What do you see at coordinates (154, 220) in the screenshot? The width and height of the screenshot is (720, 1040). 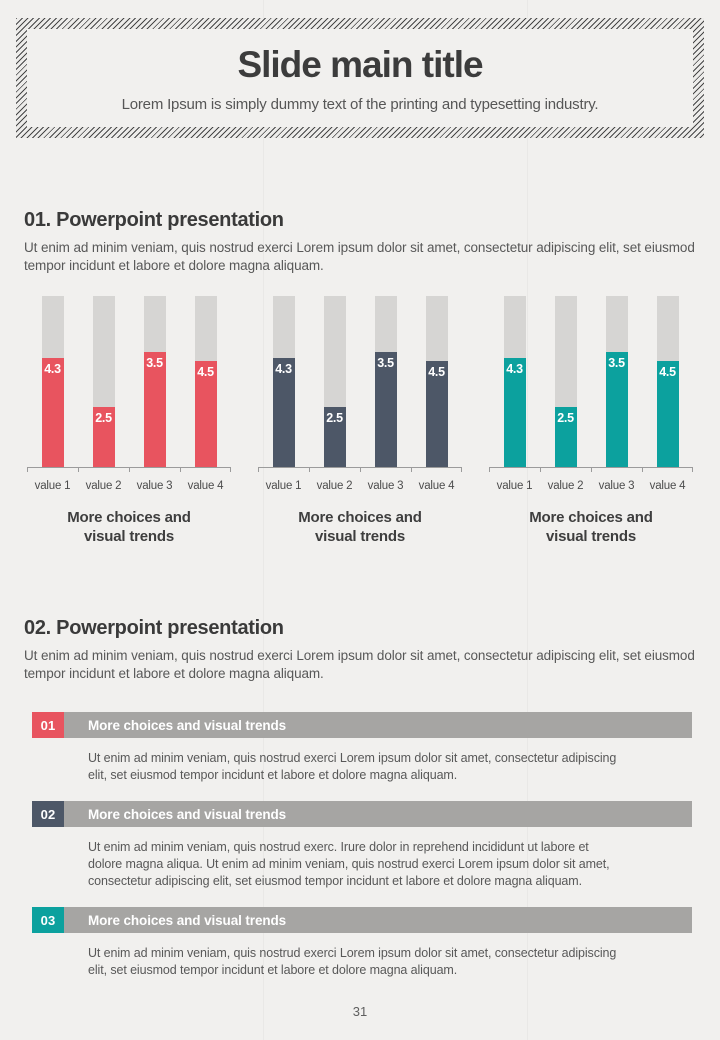 I see `section-01-heading: 01. Powerpoint presentation` at bounding box center [154, 220].